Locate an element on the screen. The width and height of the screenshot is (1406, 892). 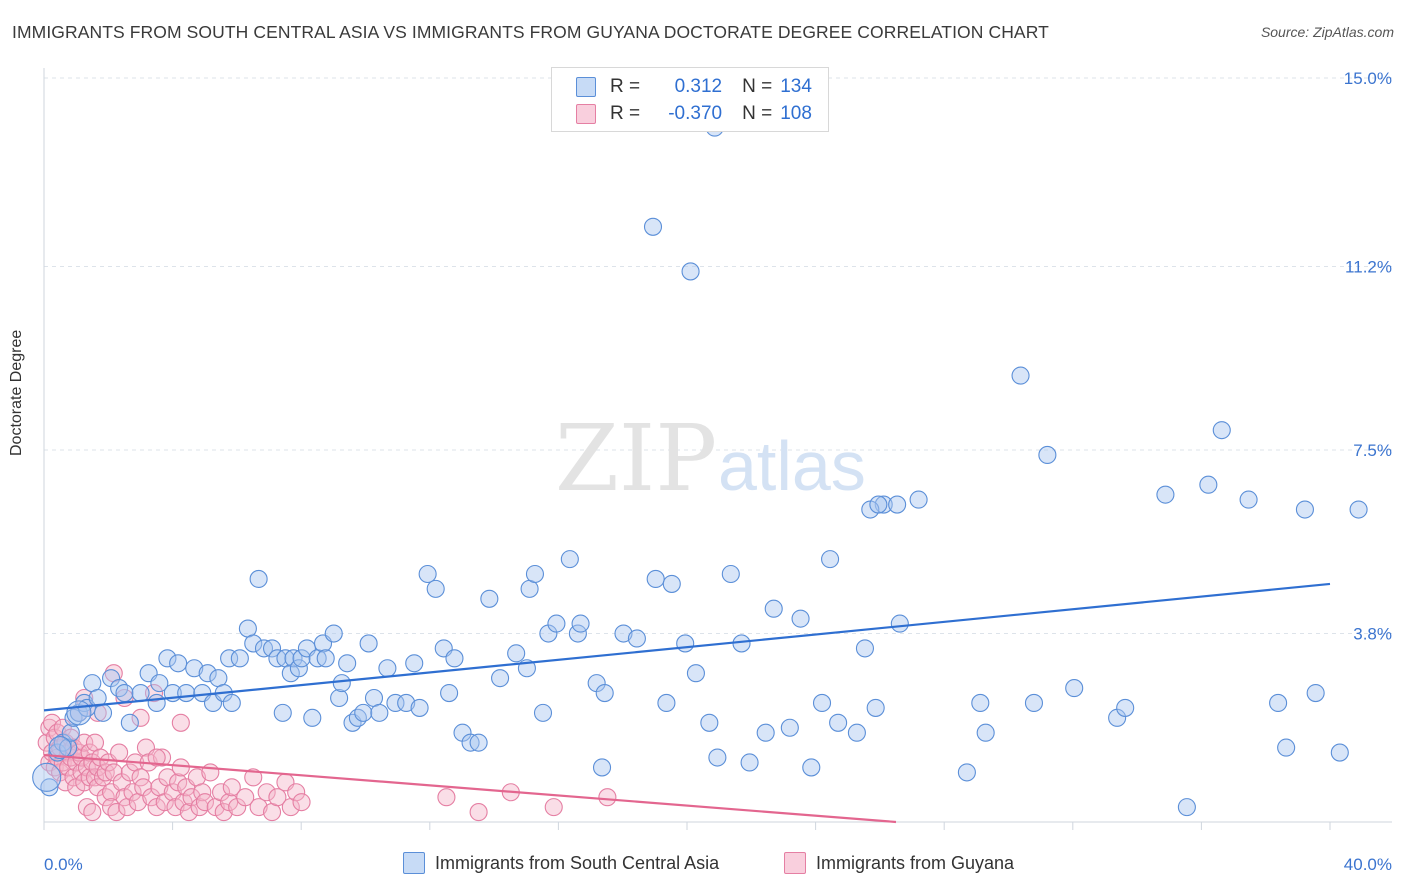
bottom-legend-swatch-blue is located at coordinates (414, 863).